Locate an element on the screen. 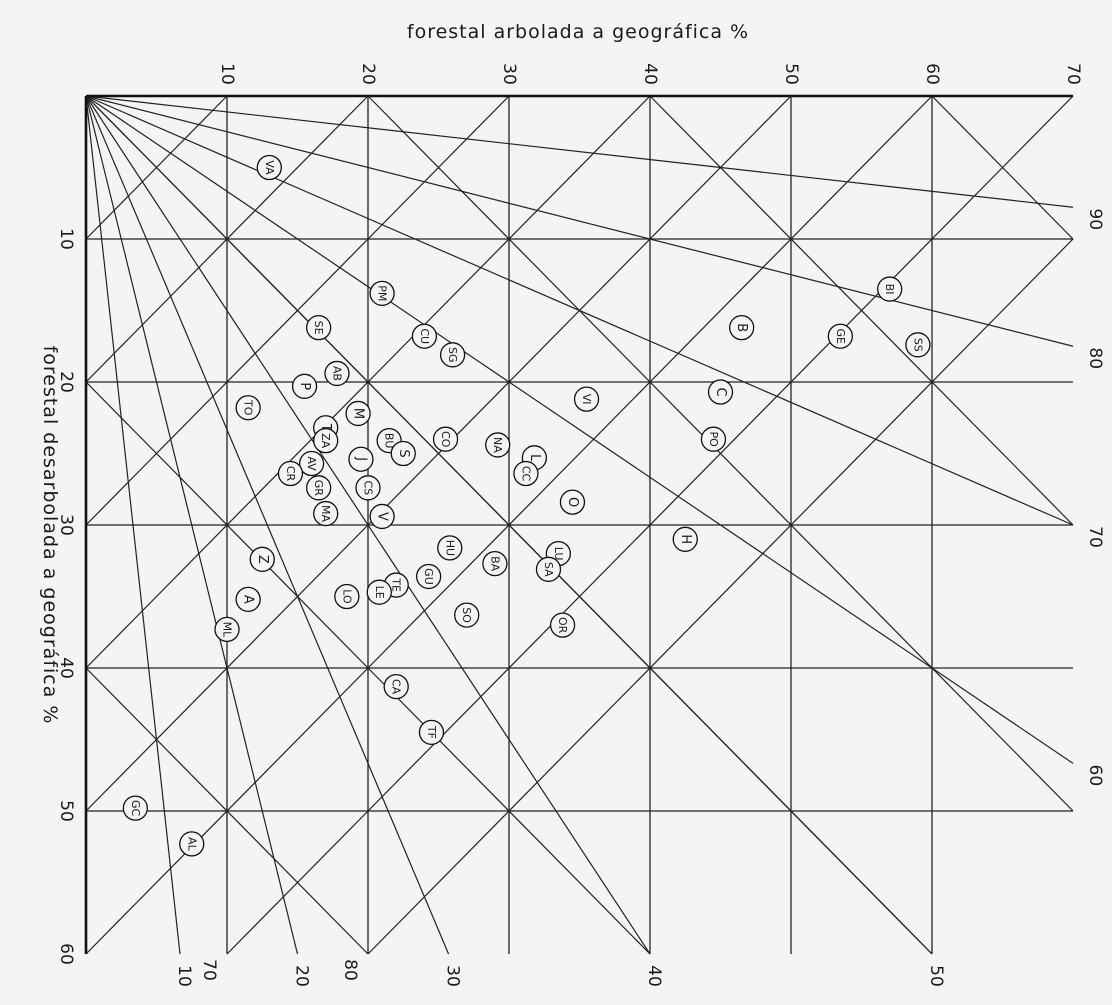  total-line-label: 80 is located at coordinates (350, 970).